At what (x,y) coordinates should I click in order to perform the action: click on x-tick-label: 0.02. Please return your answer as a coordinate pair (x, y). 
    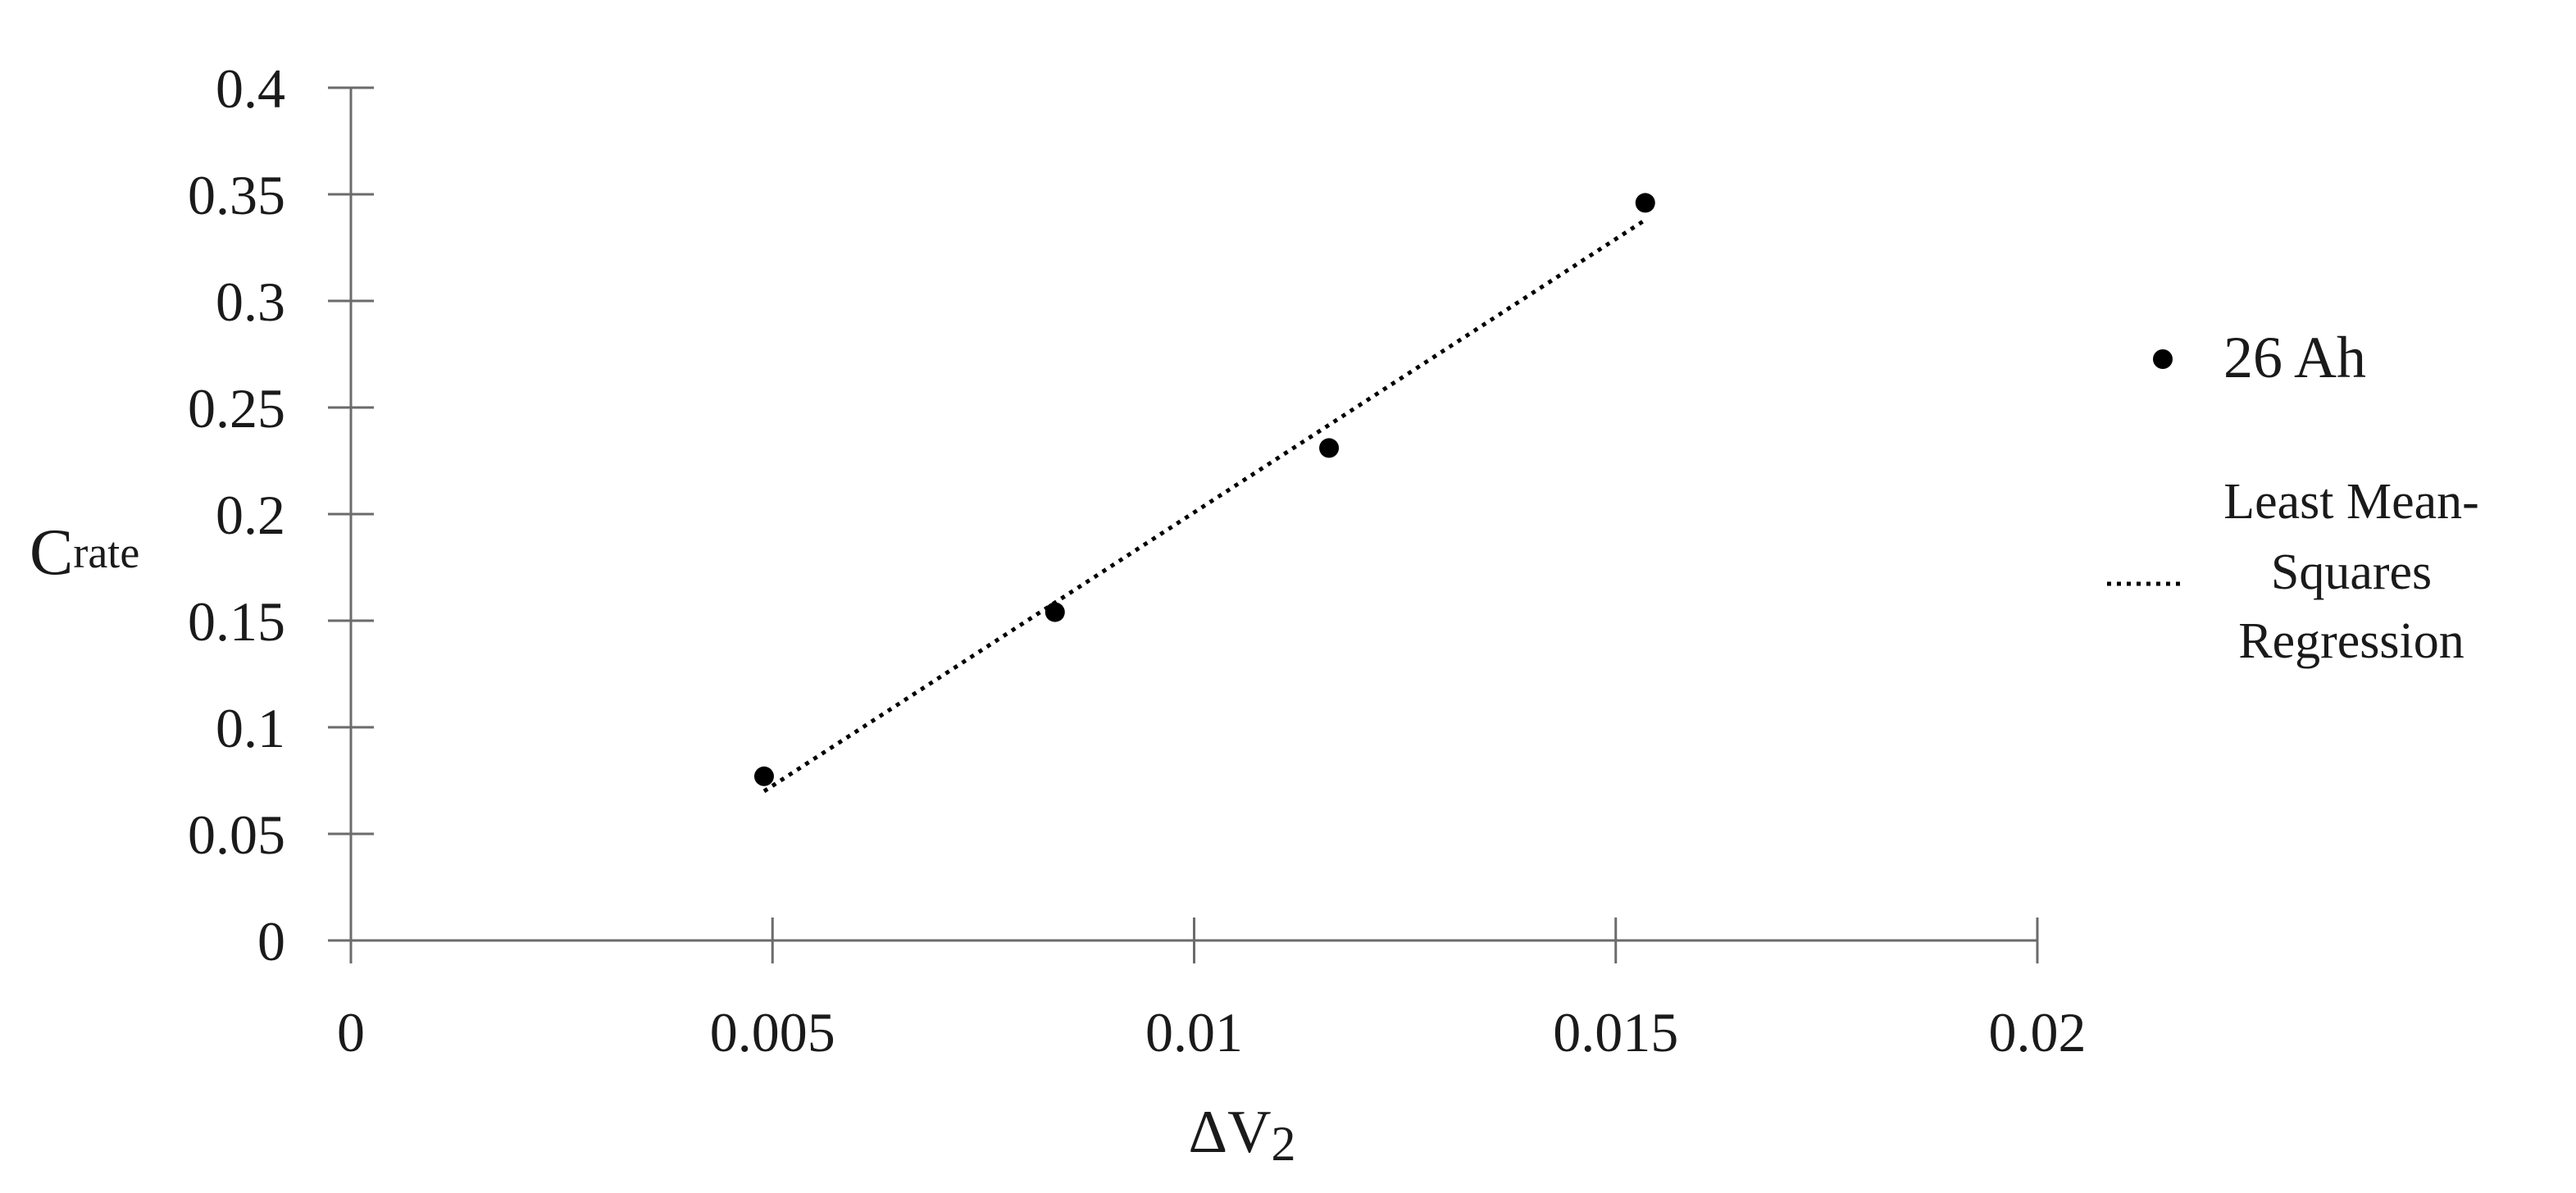
    Looking at the image, I should click on (2038, 1032).